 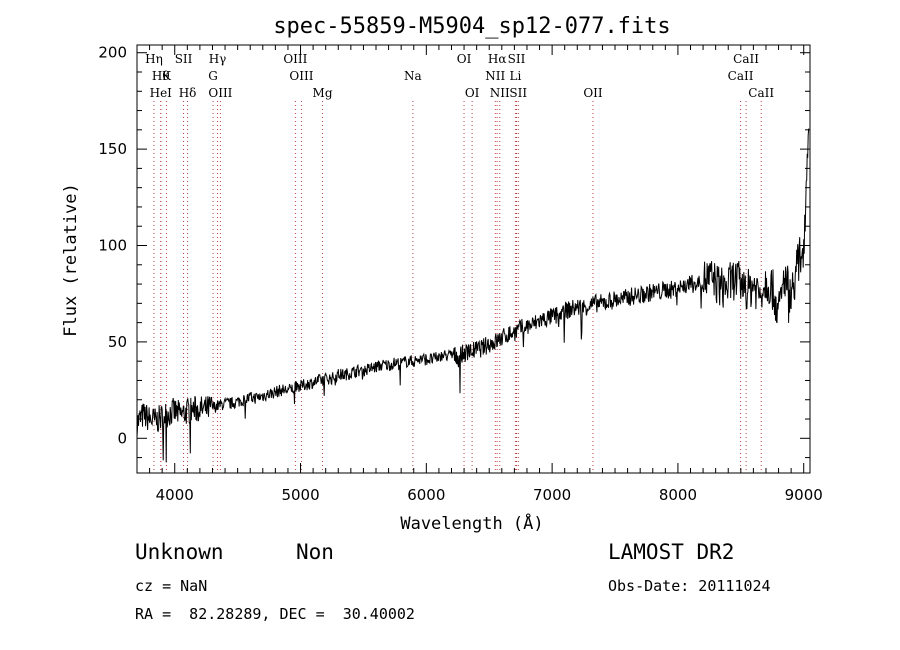 I want to click on line-label-1: Hθ, so click(x=161, y=76).